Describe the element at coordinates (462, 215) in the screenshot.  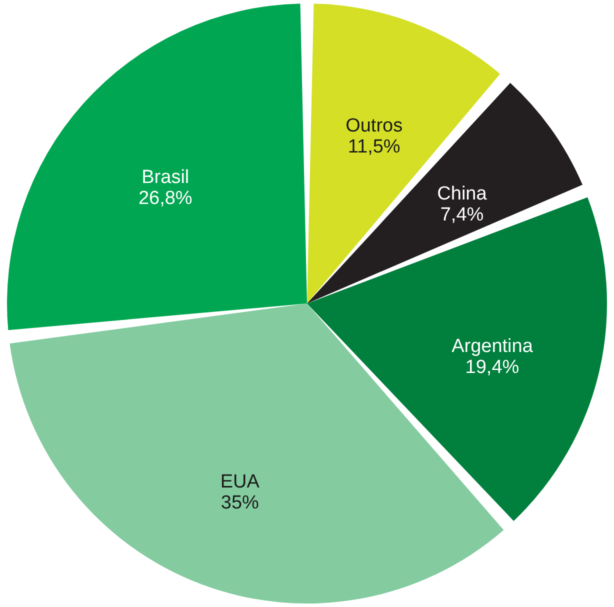
I see `data-label: 7,4%` at that location.